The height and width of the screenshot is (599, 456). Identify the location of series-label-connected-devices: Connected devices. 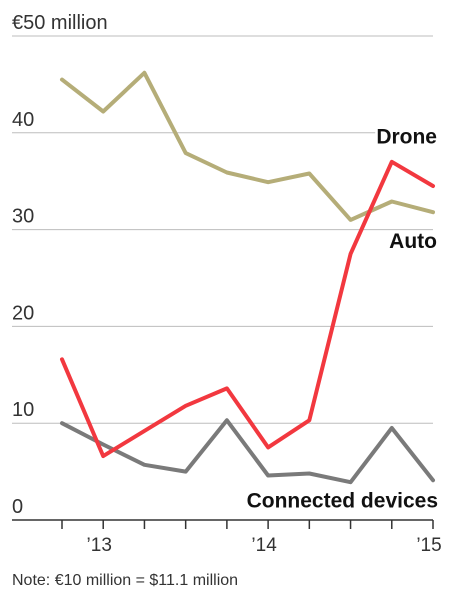
(342, 500).